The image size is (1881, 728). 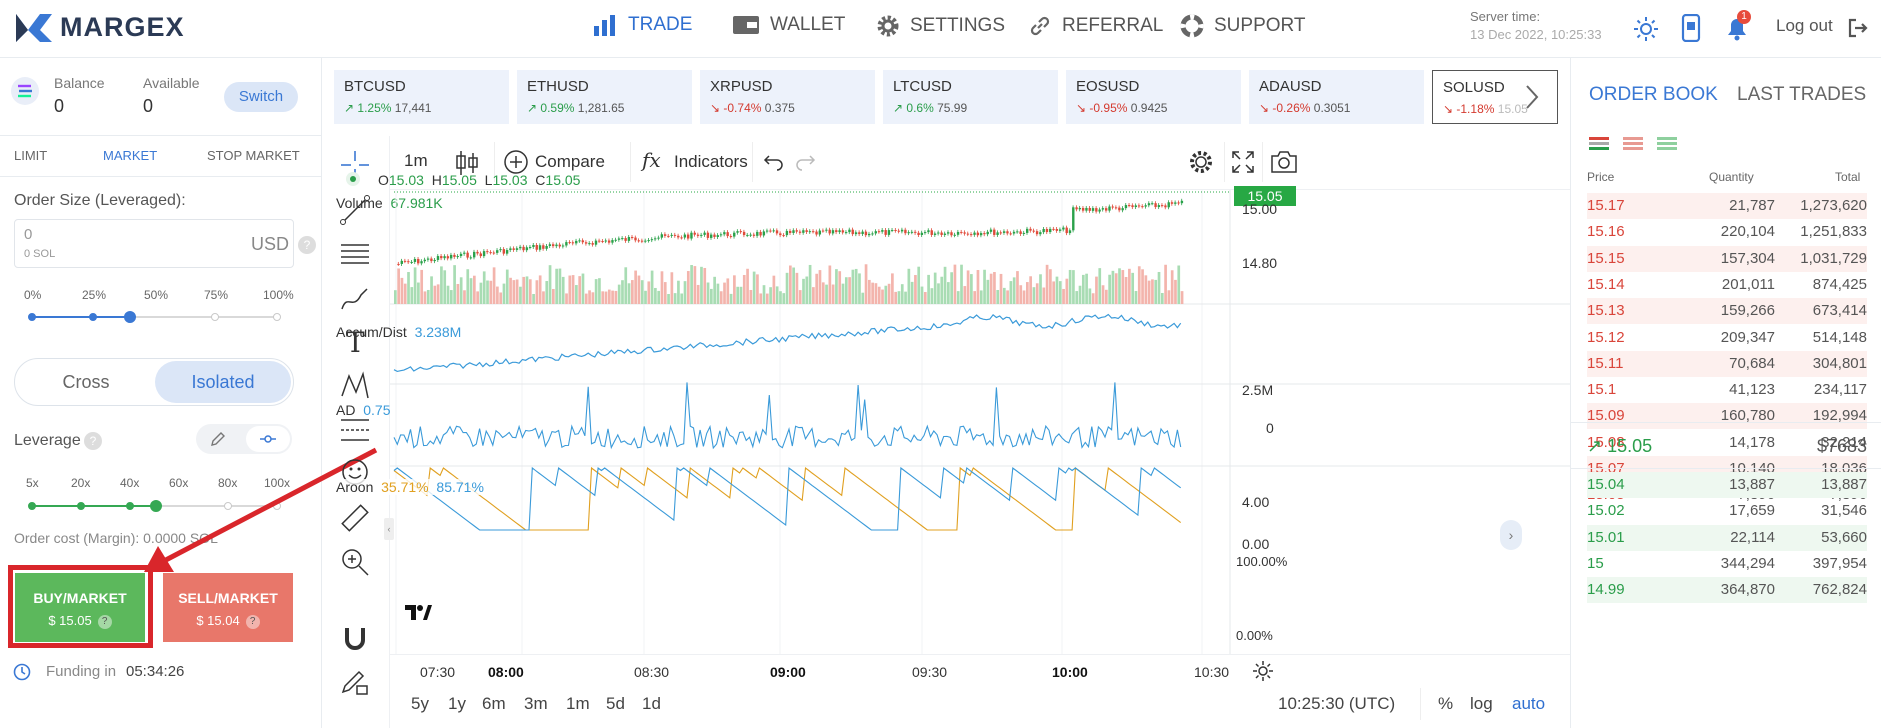 I want to click on axis-settings-icon, so click(x=1263, y=671).